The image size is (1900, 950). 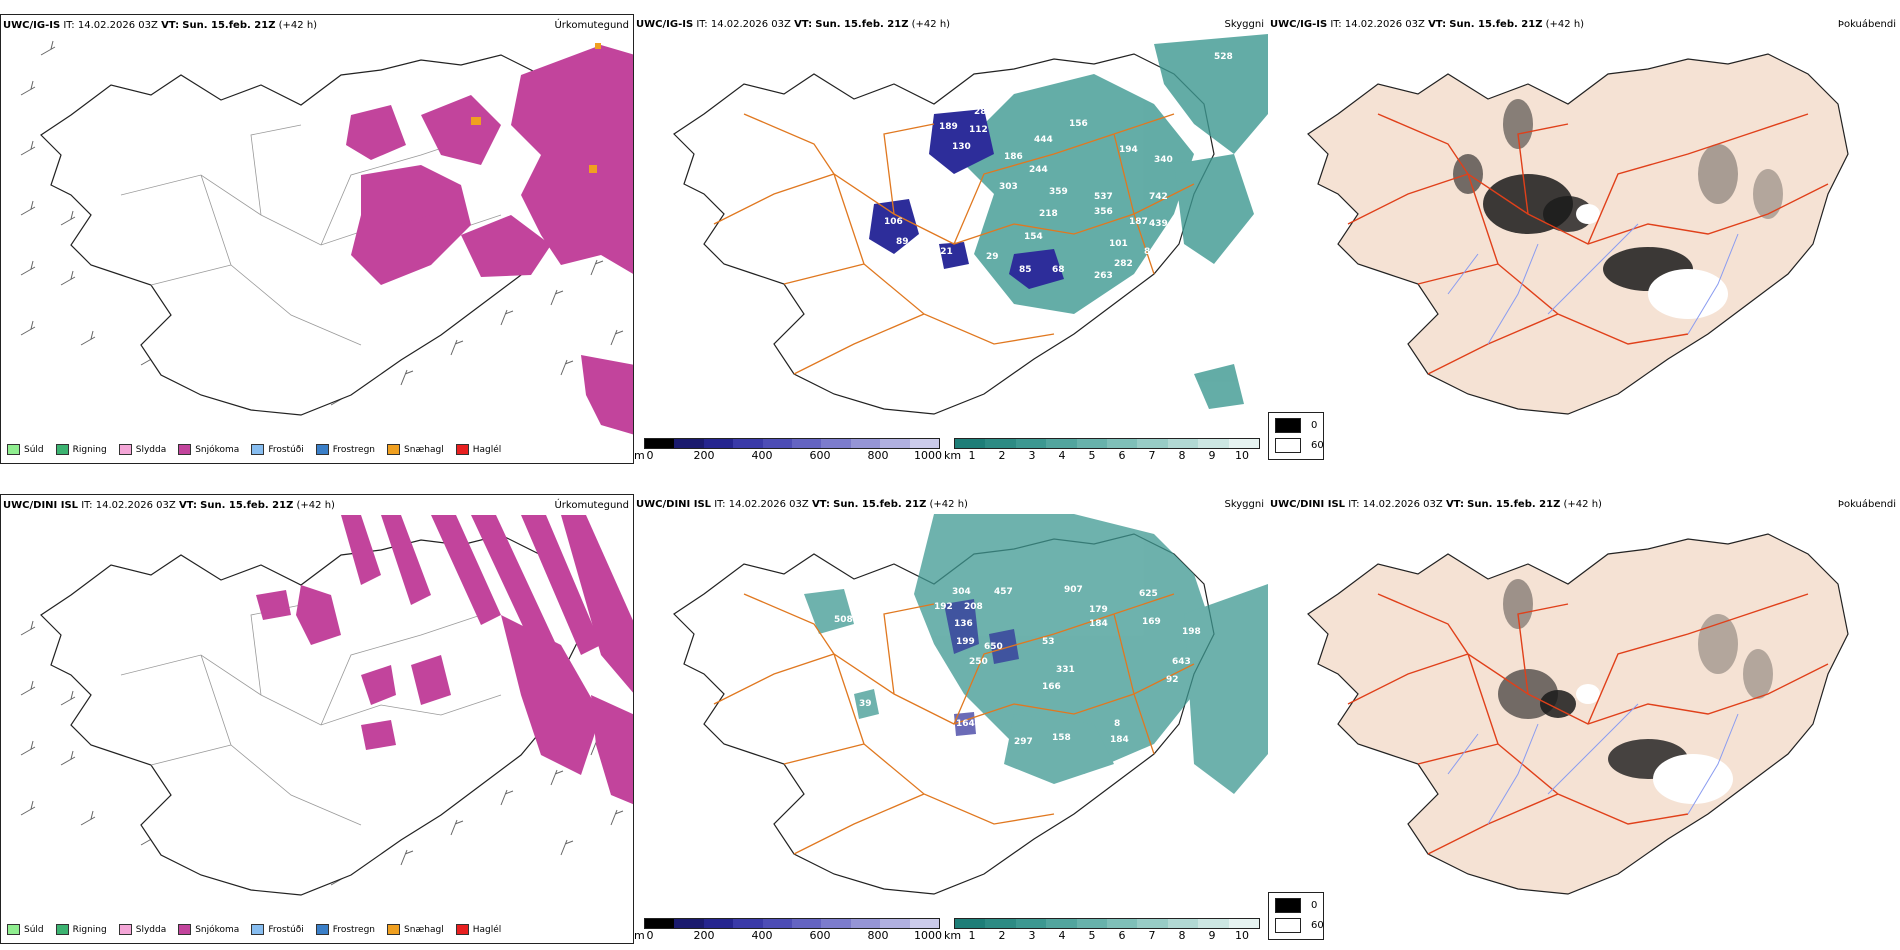 I want to click on colorbar-unit: m, so click(x=639, y=455).